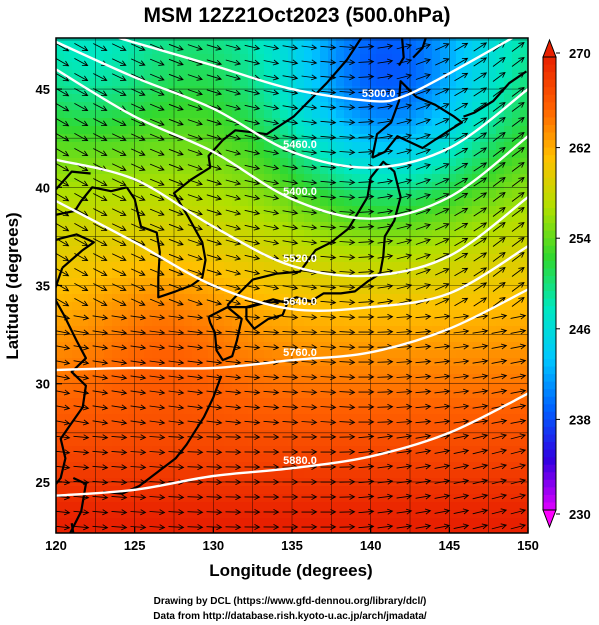 The width and height of the screenshot is (599, 625). I want to click on x-tick-label: 135, so click(292, 545).